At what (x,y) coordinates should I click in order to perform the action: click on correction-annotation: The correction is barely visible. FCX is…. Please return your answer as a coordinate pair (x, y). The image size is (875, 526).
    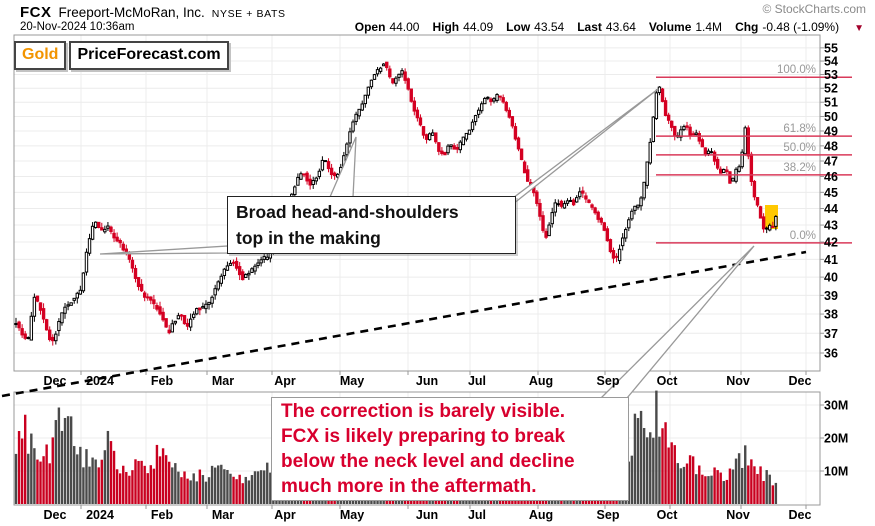
    Looking at the image, I should click on (450, 449).